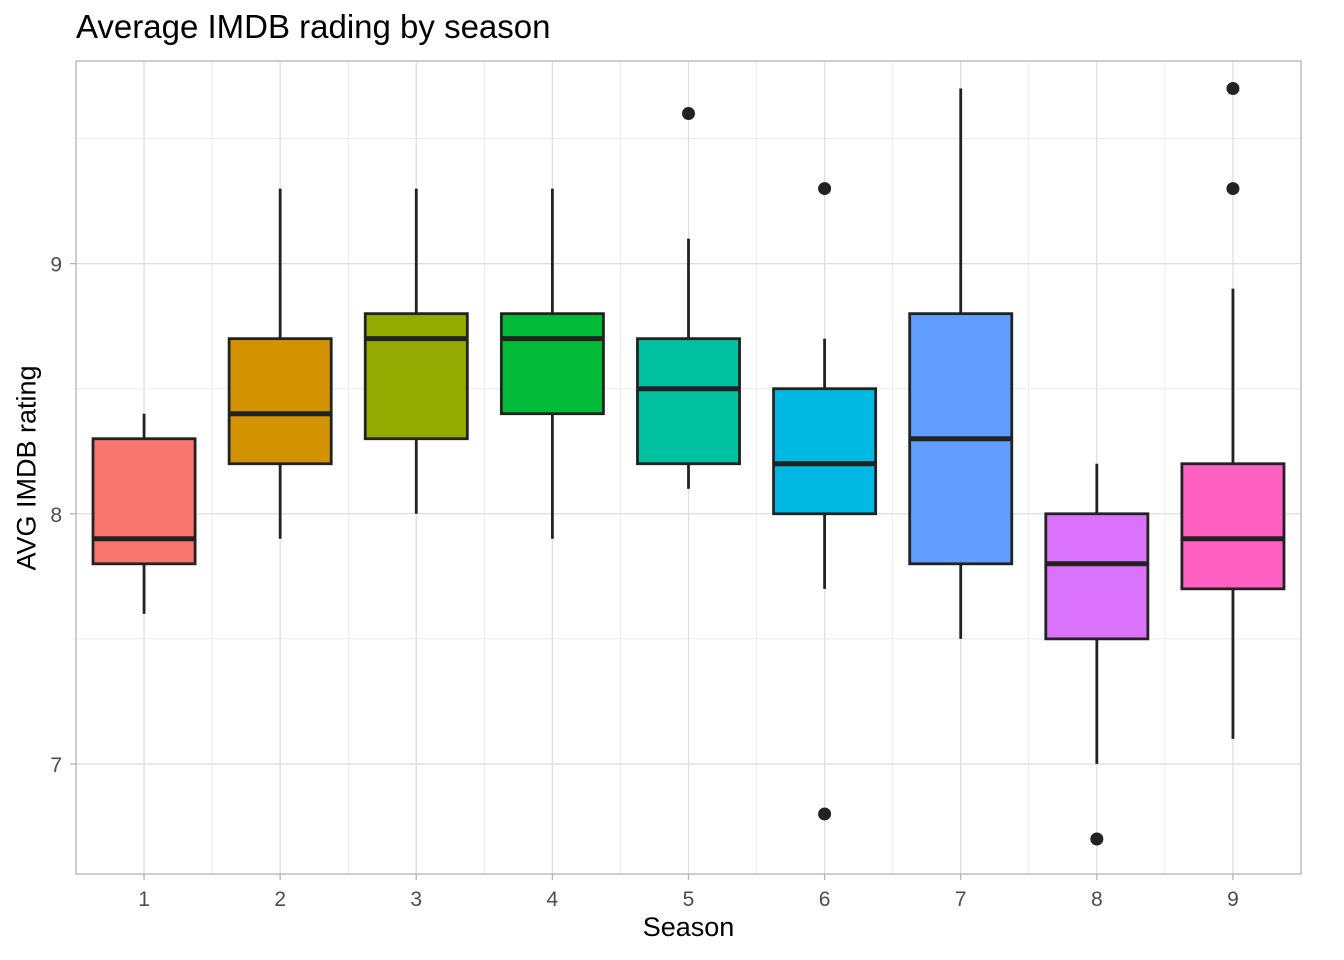  I want to click on y-tick-label: 8, so click(56, 515).